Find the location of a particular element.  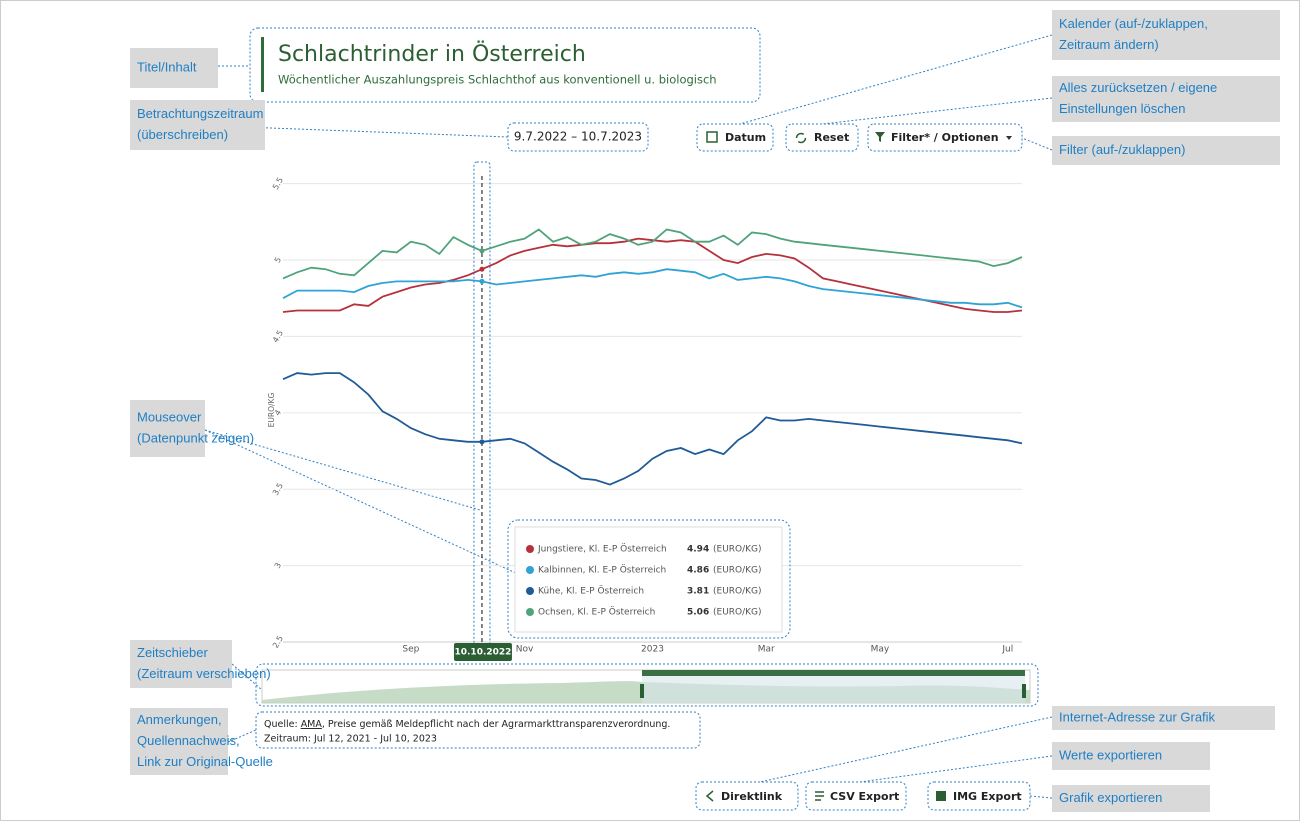

x-tick-label: Jul is located at coordinates (1007, 650).